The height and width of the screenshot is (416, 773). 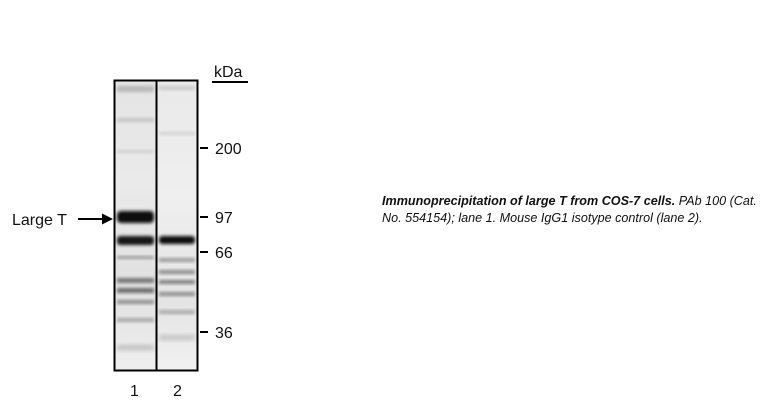 I want to click on arrow-icon, so click(x=107, y=219).